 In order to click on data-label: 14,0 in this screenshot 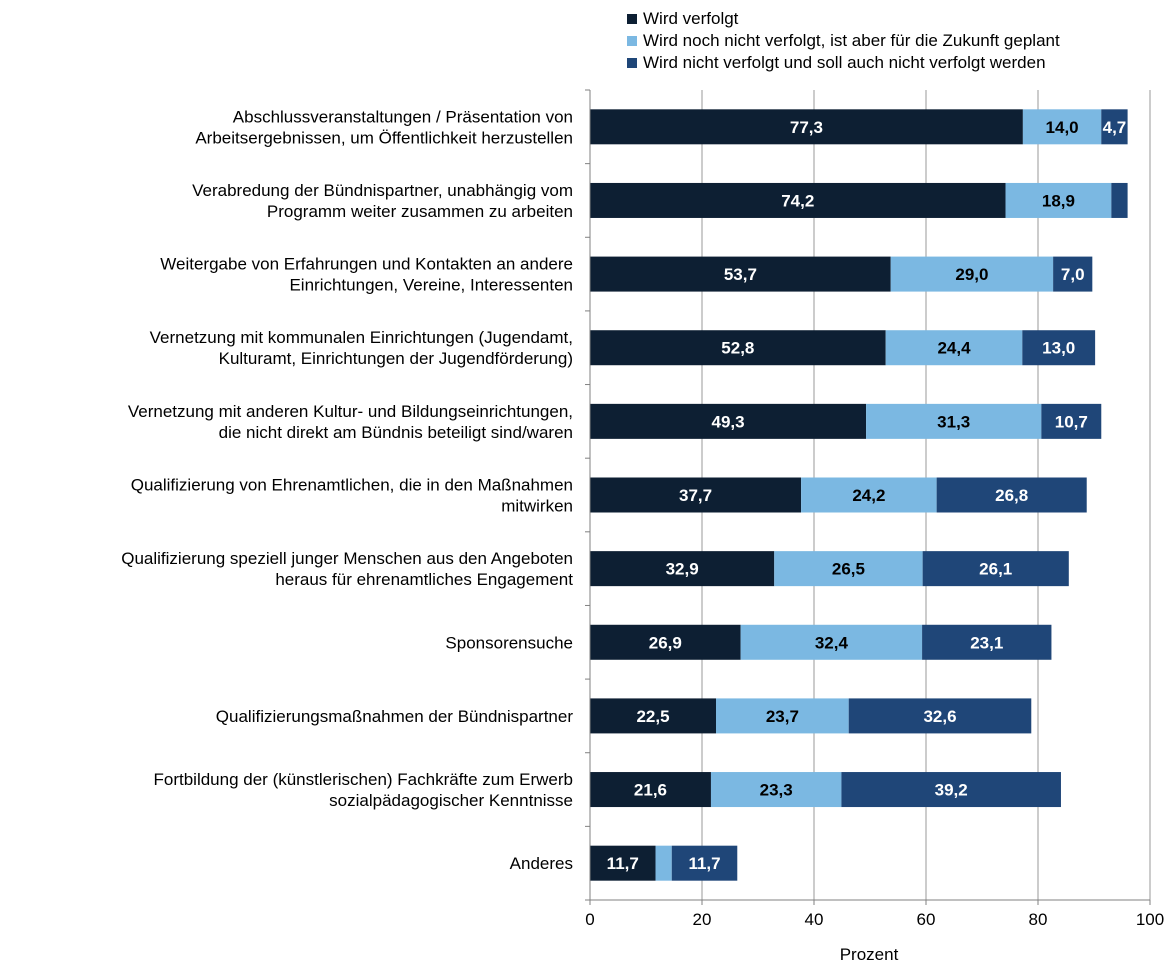, I will do `click(1062, 127)`.